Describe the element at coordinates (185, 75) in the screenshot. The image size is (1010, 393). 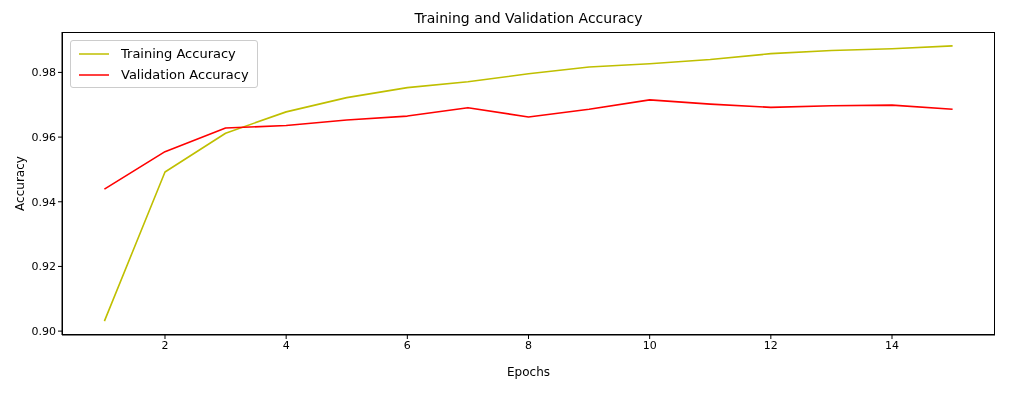
I see `legend-label: Validation Accuracy` at that location.